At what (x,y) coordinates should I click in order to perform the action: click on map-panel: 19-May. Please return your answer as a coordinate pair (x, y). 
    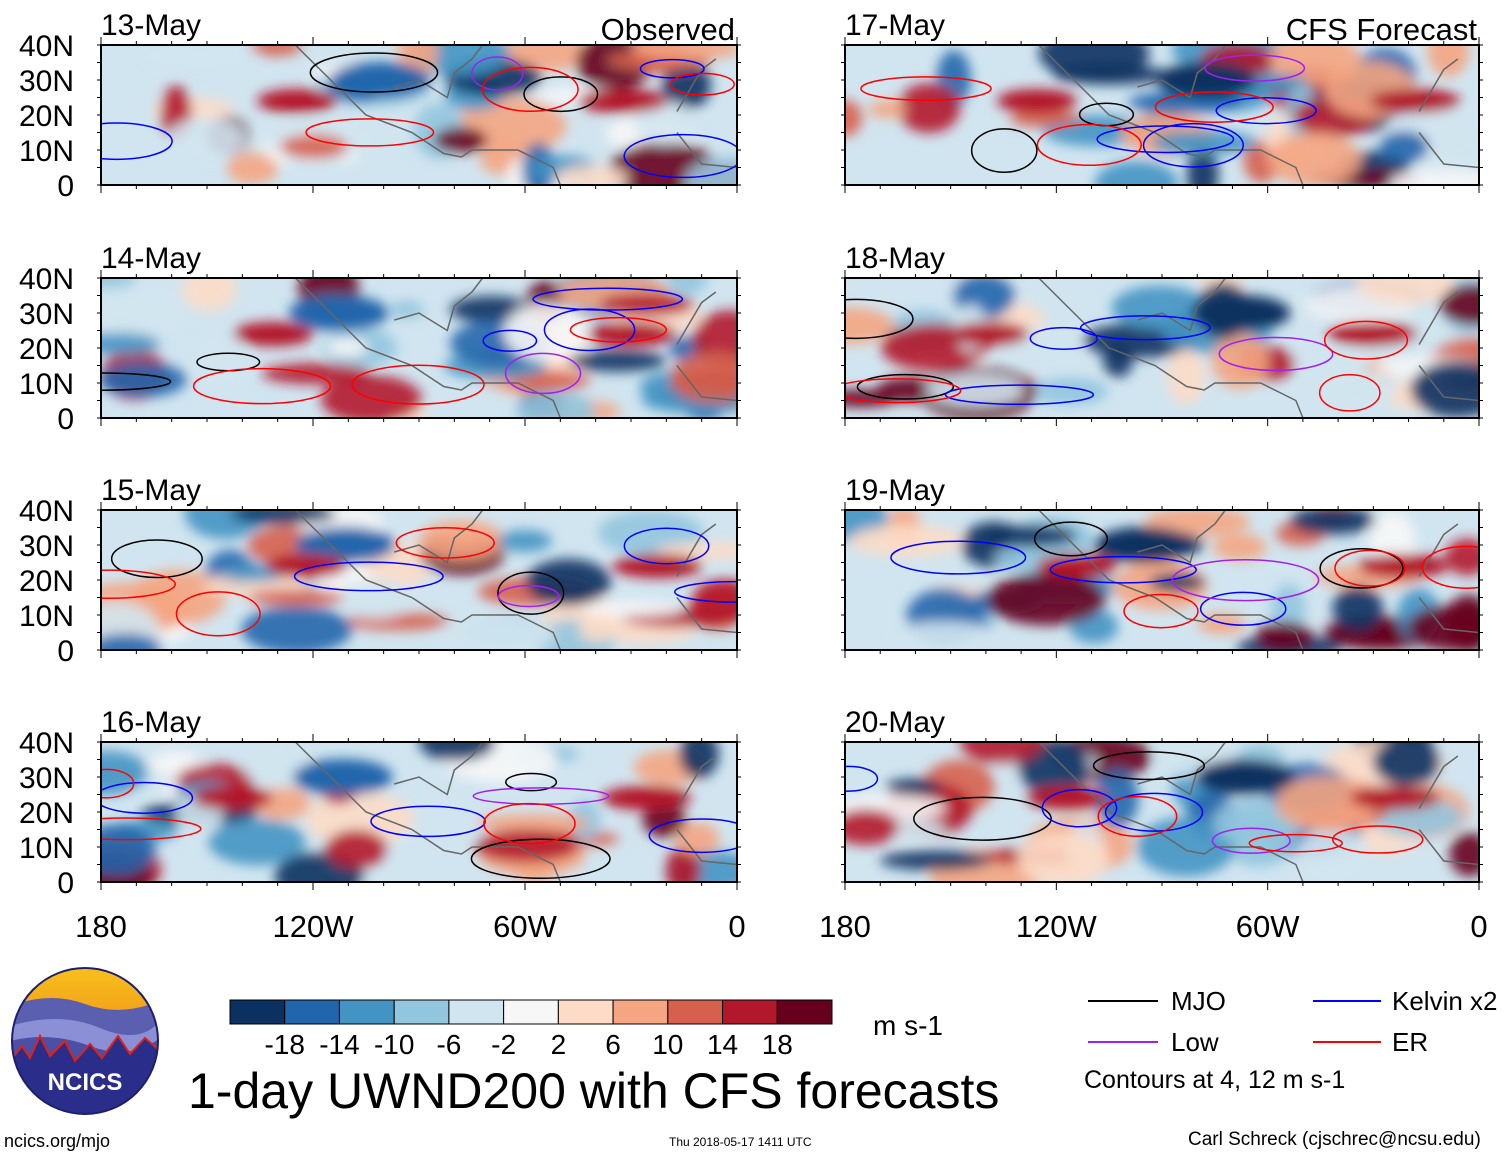
    Looking at the image, I should click on (1162, 566).